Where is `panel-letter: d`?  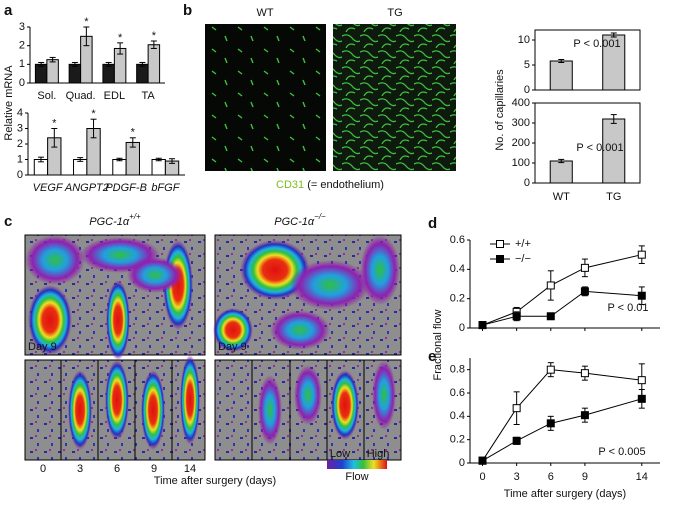 panel-letter: d is located at coordinates (432, 223).